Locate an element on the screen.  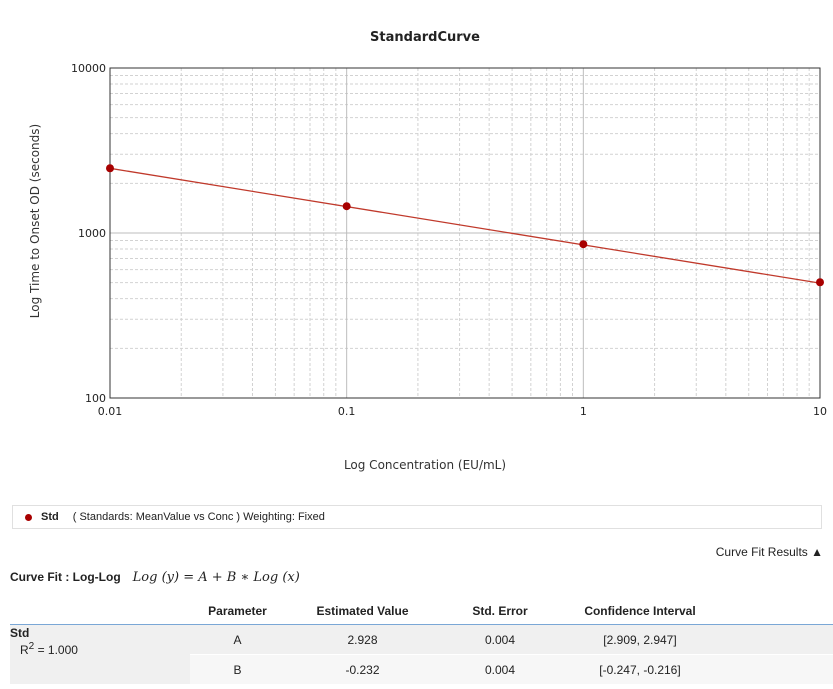
fit-line-std is located at coordinates (465, 225).